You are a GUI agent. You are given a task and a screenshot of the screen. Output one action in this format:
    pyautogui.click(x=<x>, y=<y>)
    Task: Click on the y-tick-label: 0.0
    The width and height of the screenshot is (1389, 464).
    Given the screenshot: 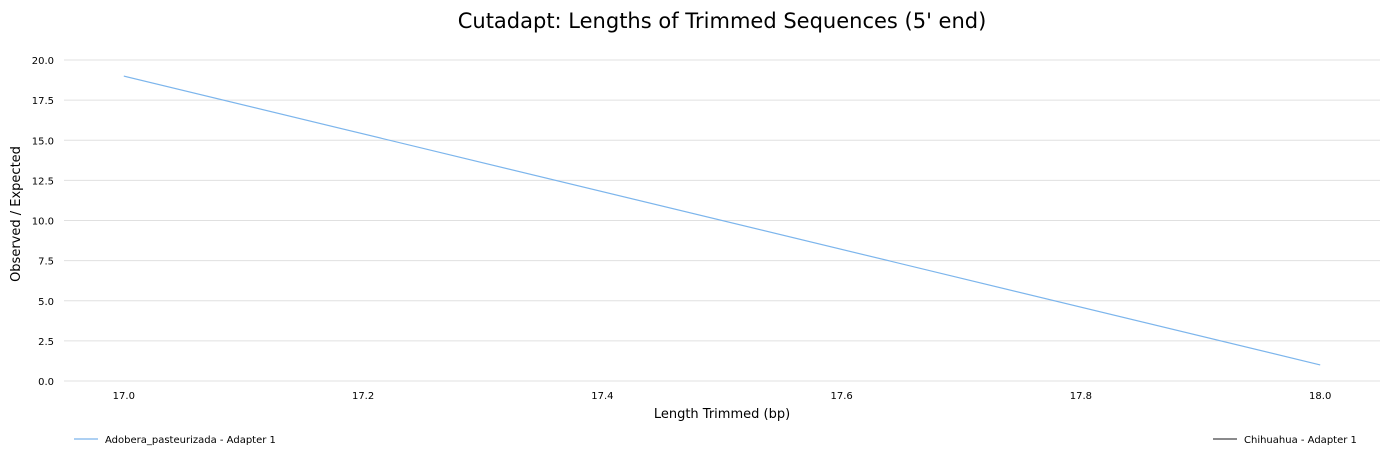 What is the action you would take?
    pyautogui.click(x=46, y=382)
    